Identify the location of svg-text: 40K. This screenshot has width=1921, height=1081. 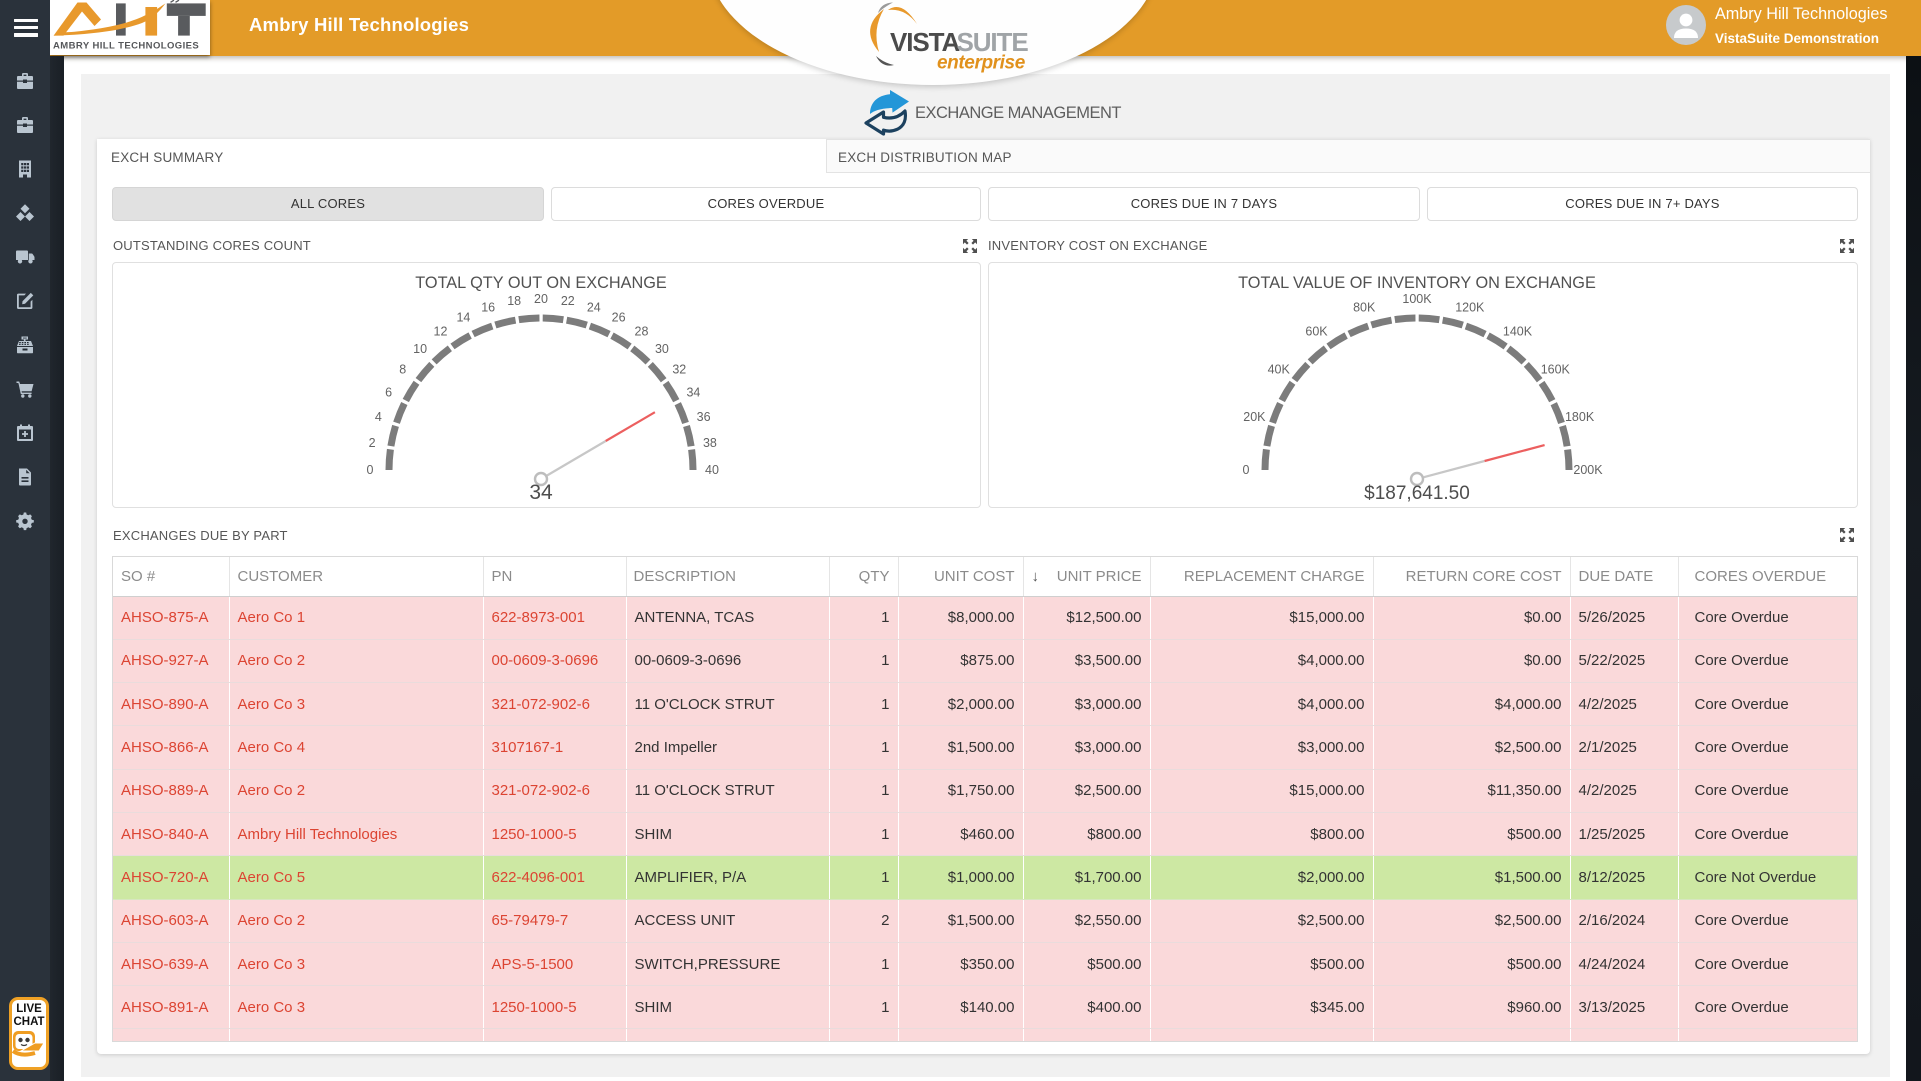
(1279, 370).